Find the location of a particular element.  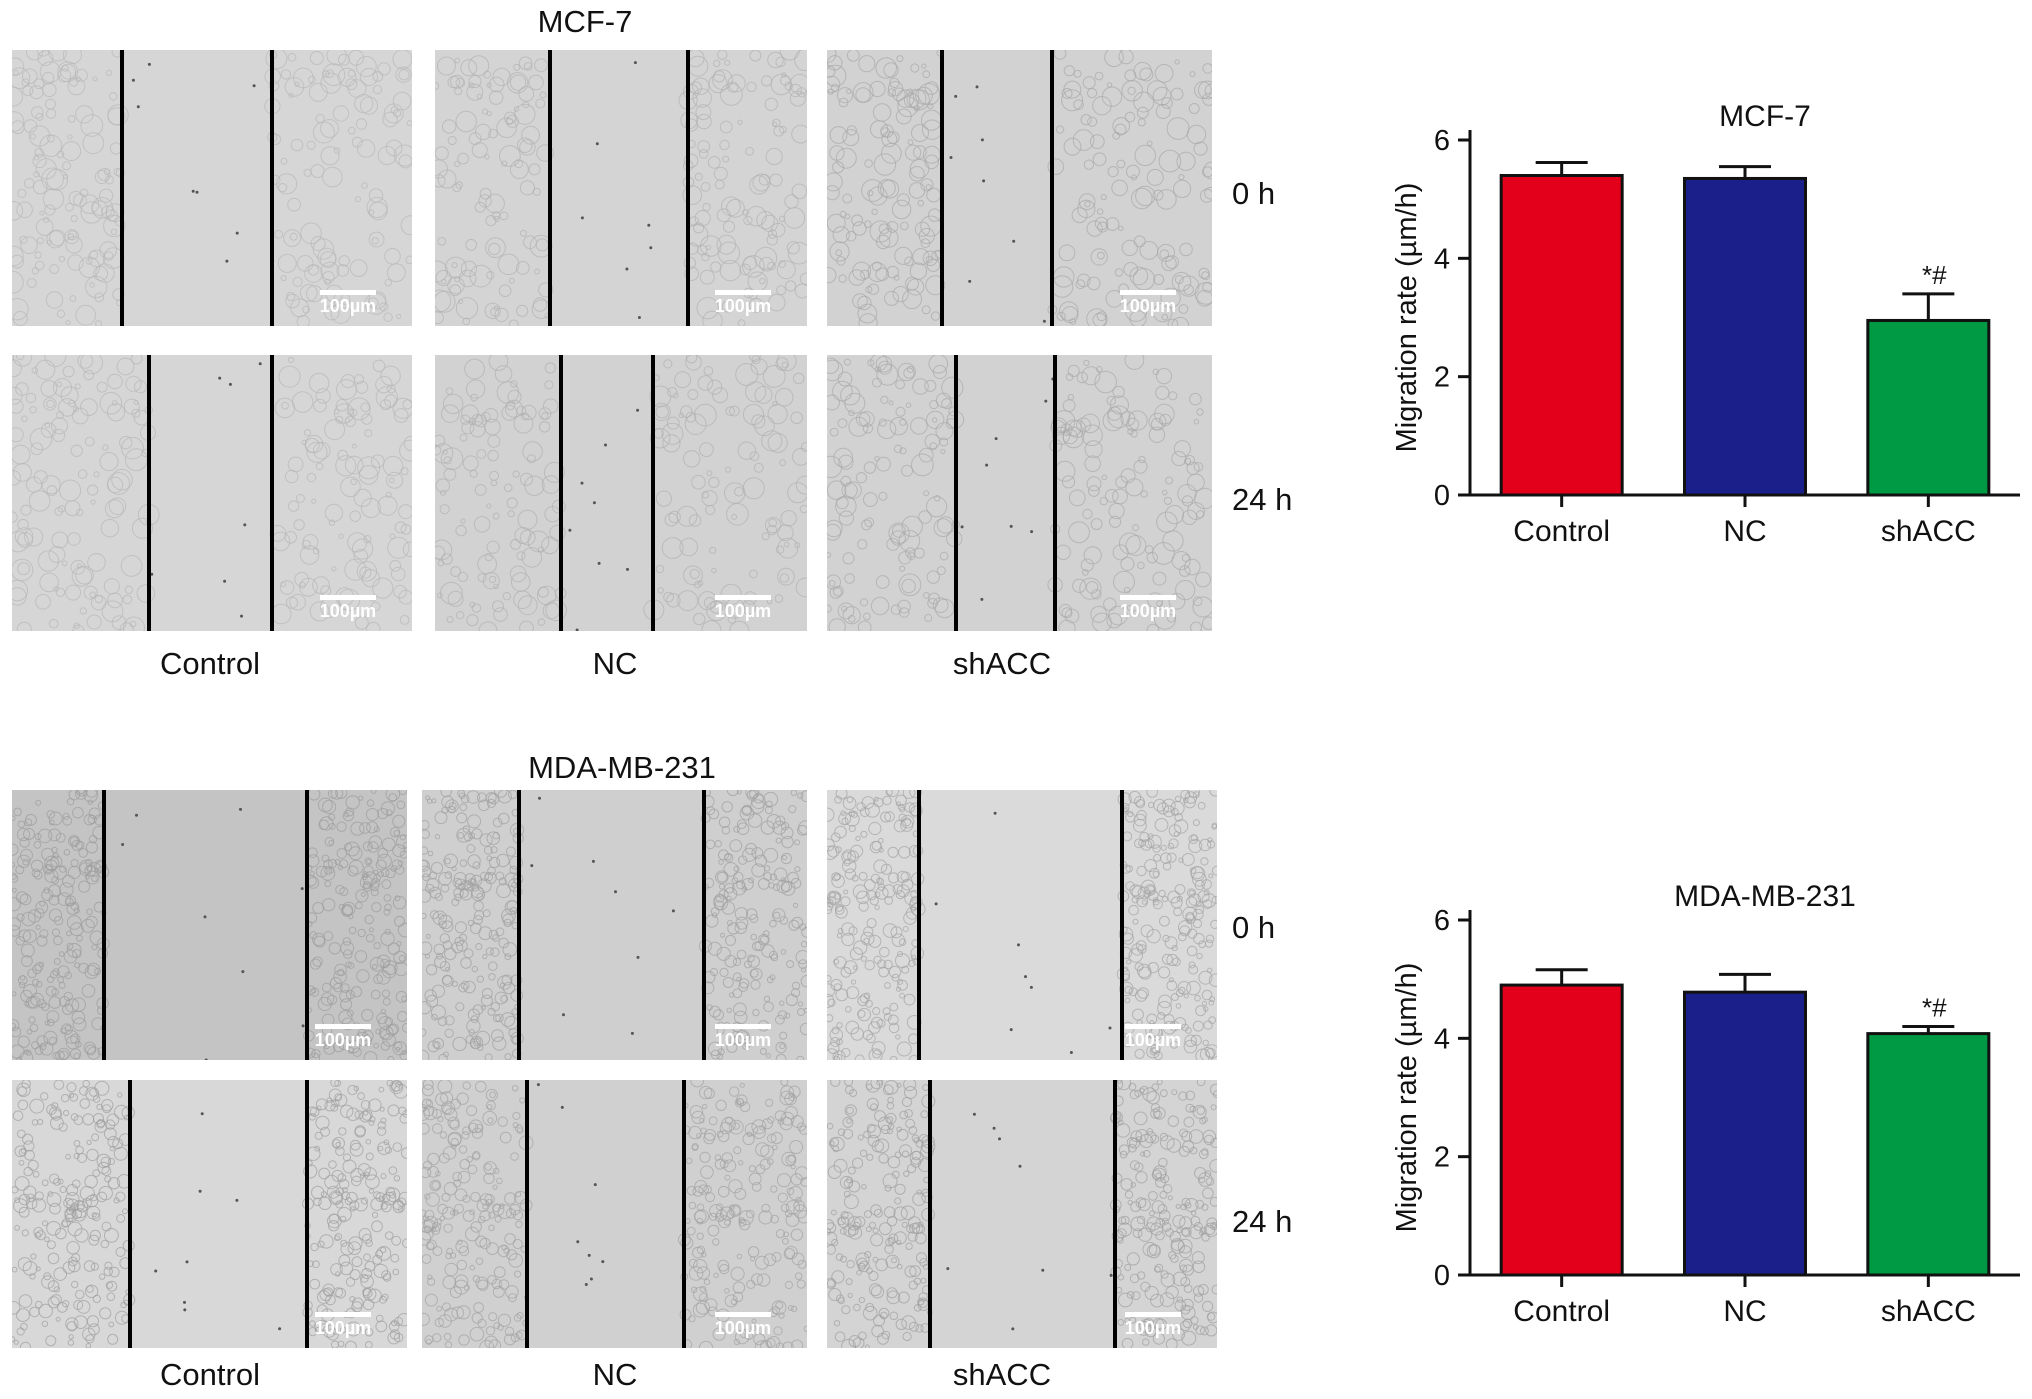

mdamb231-x-tick-label-shacc: shACC is located at coordinates (1928, 1311).